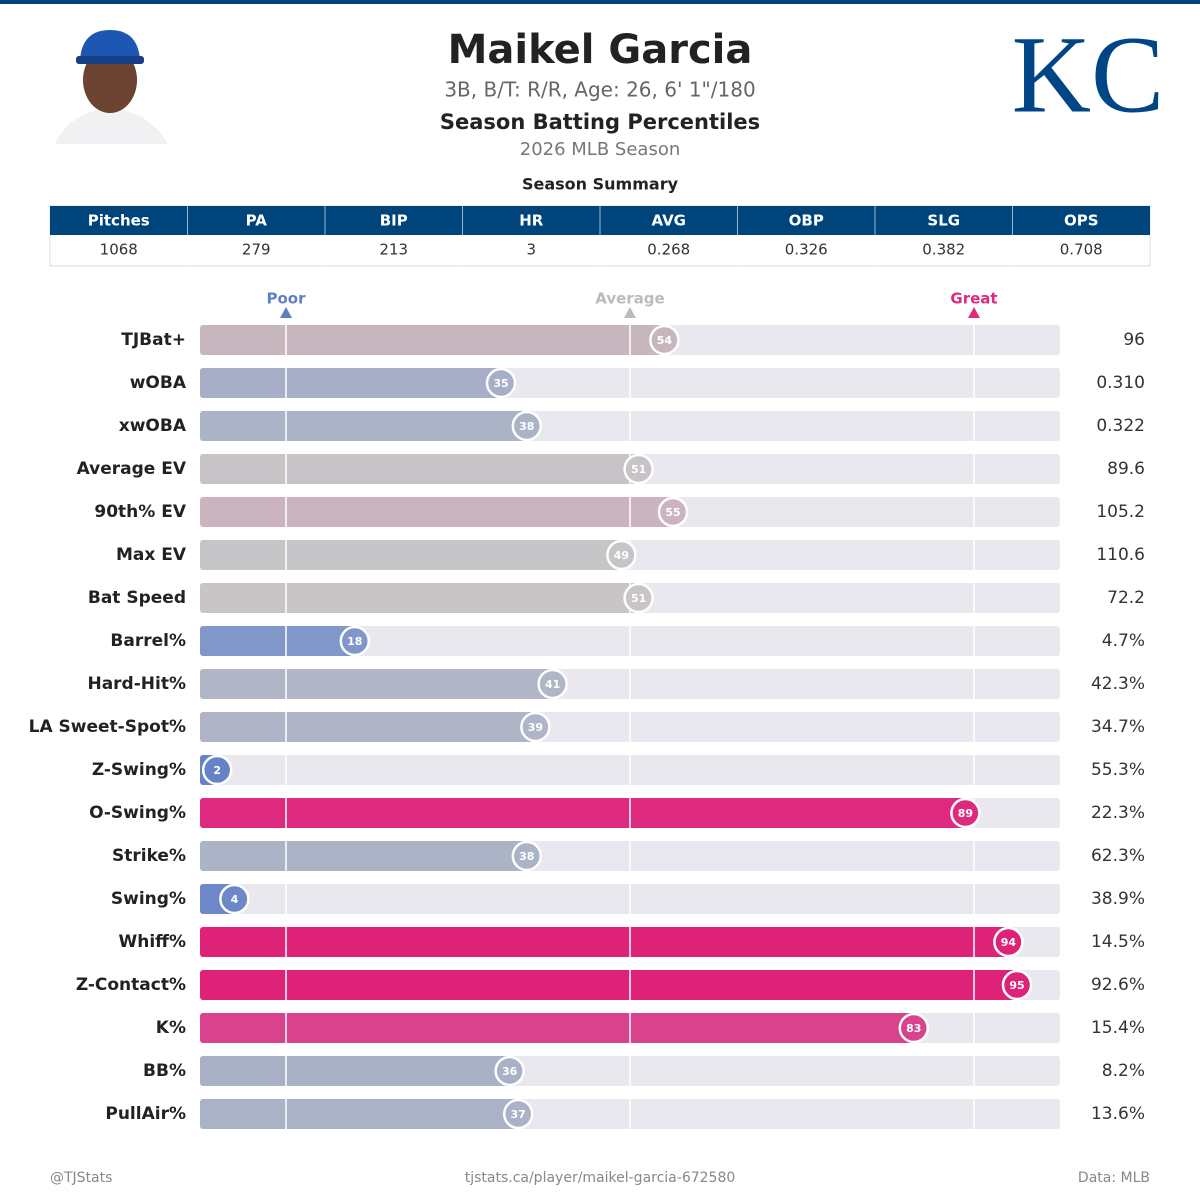 The width and height of the screenshot is (1200, 1200). I want to click on marker-label: Average, so click(629, 299).